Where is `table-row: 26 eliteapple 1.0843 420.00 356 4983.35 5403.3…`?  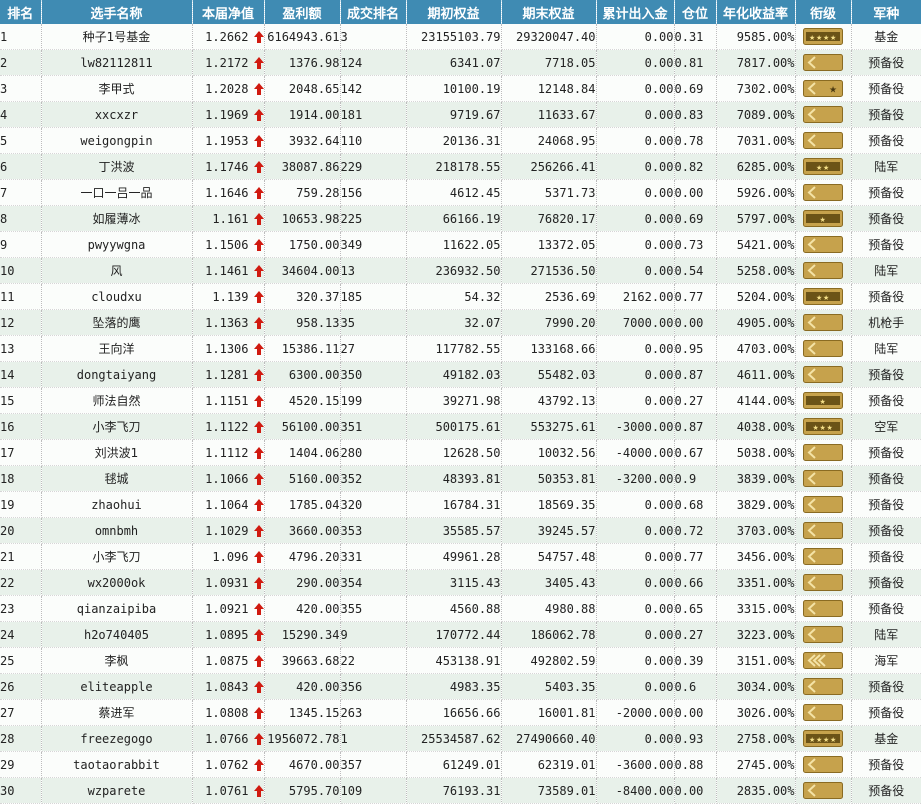 table-row: 26 eliteapple 1.0843 420.00 356 4983.35 5403.3… is located at coordinates (460, 686).